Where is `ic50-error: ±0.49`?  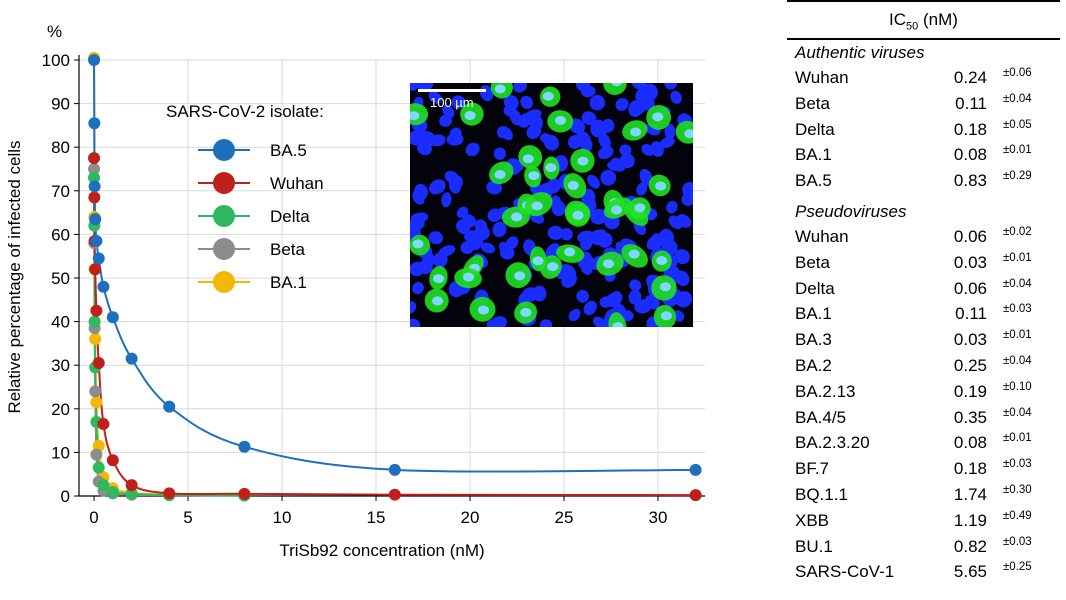
ic50-error: ±0.49 is located at coordinates (1017, 515).